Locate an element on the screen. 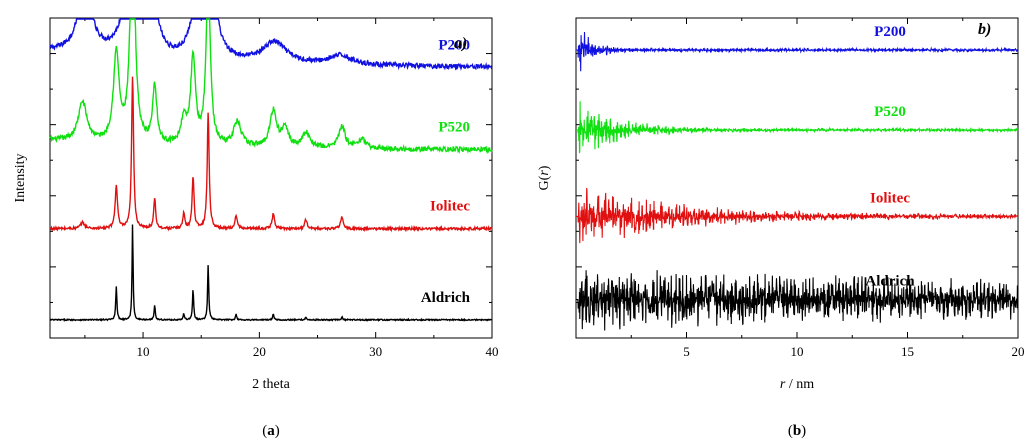  series-labels-b: P200 P520 Iolitec Aldrich is located at coordinates (890, 157).